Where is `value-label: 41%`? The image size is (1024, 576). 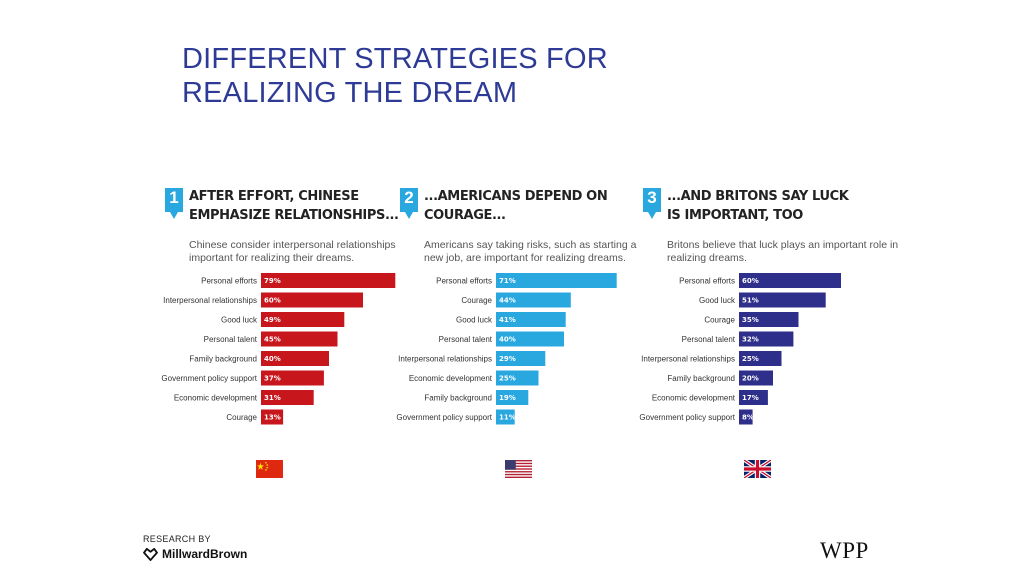
value-label: 41% is located at coordinates (507, 320).